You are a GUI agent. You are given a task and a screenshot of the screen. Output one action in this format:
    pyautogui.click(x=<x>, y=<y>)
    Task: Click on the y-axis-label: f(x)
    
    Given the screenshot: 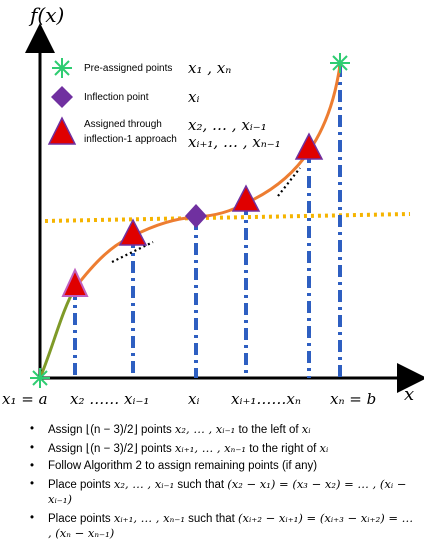 What is the action you would take?
    pyautogui.click(x=46, y=15)
    